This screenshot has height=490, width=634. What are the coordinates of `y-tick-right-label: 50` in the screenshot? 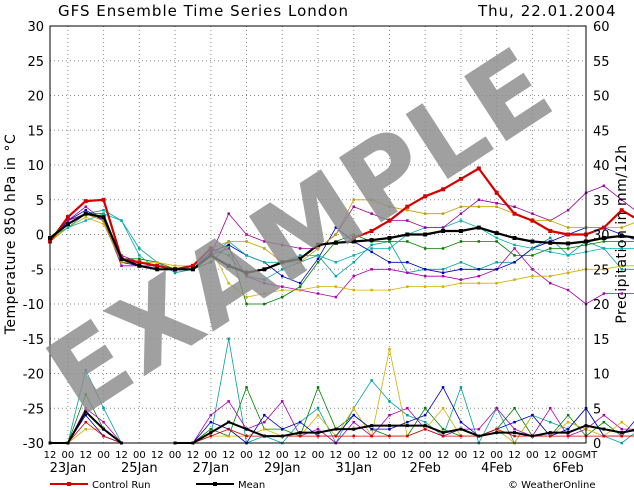 It's located at (601, 97).